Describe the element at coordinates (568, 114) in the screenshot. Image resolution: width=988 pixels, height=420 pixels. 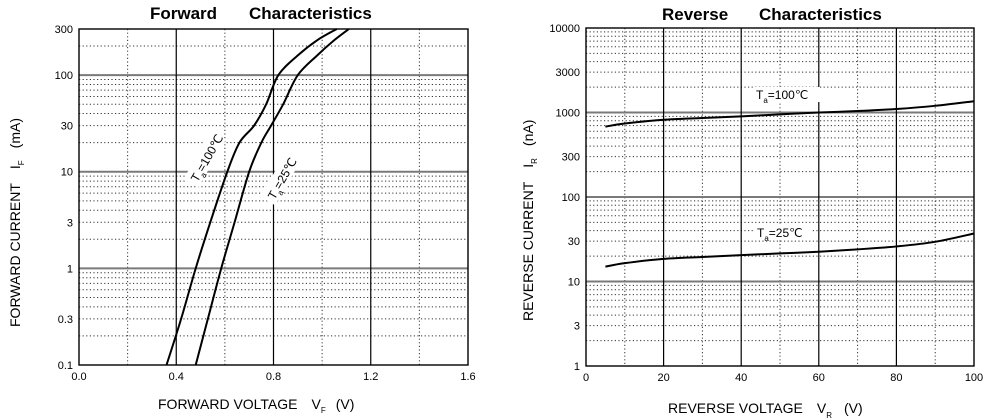
I see `y-tick-label: 1000` at that location.